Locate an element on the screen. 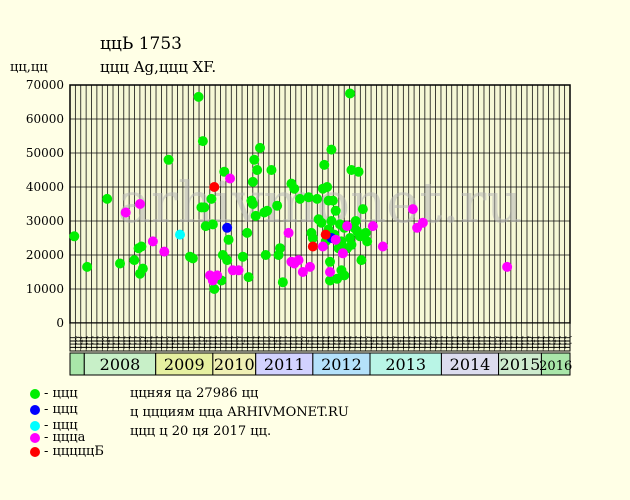 This screenshot has width=630, height=500. y-tick-label: 50000 is located at coordinates (45, 153).